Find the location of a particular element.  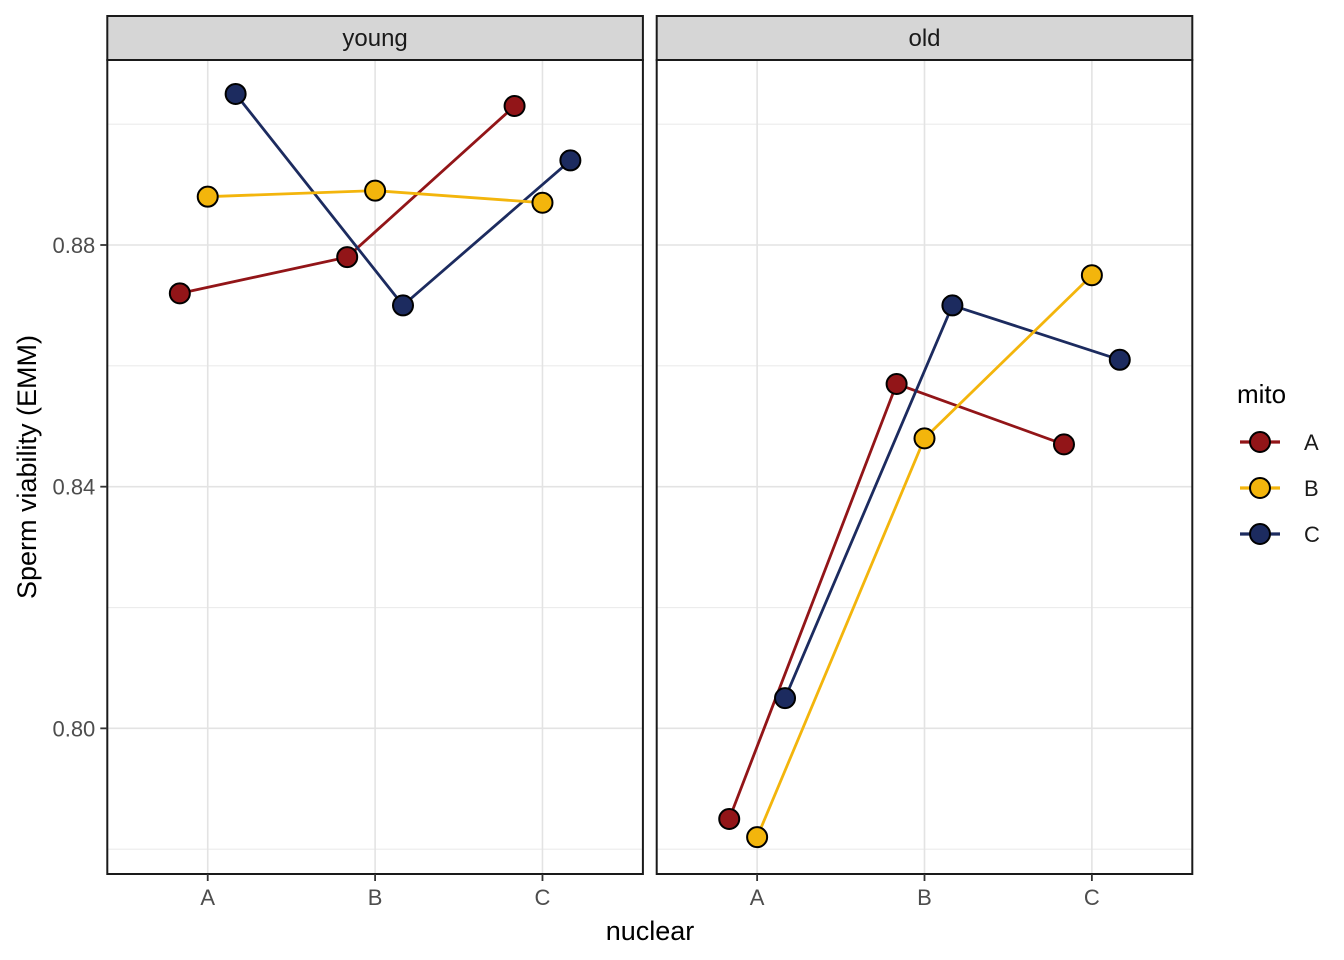

legend-title: mito is located at coordinates (1261, 394).